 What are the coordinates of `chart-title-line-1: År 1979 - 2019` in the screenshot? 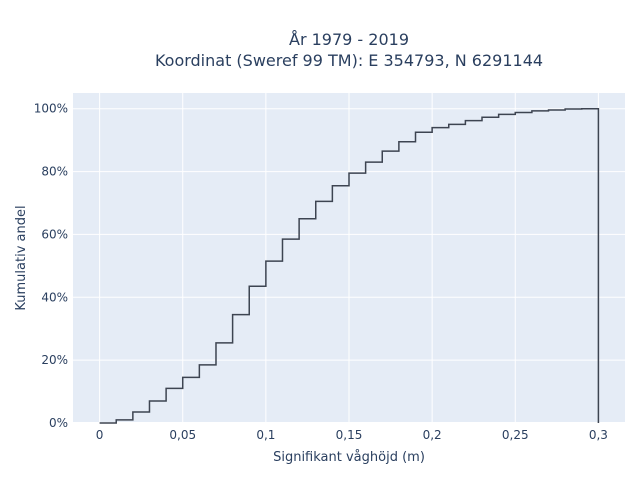 It's located at (349, 39).